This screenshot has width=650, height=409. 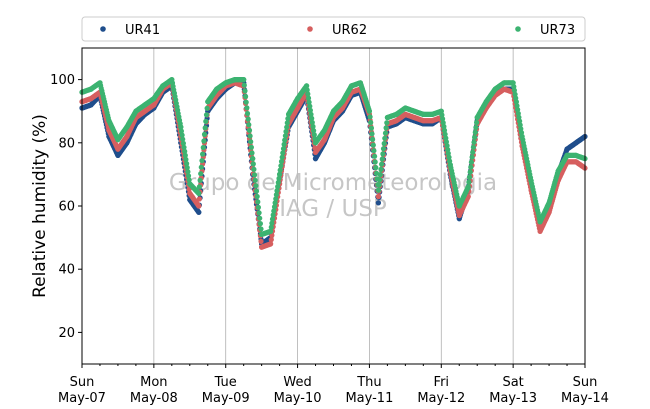 What do you see at coordinates (442, 382) in the screenshot?
I see `x-tick-day-label: Fri` at bounding box center [442, 382].